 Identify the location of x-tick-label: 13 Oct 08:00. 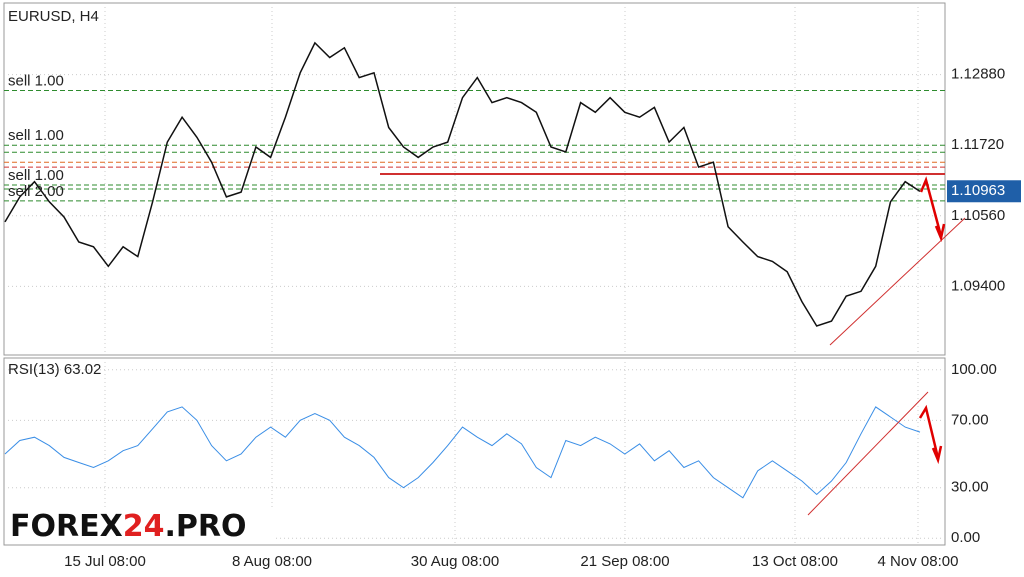
(795, 561).